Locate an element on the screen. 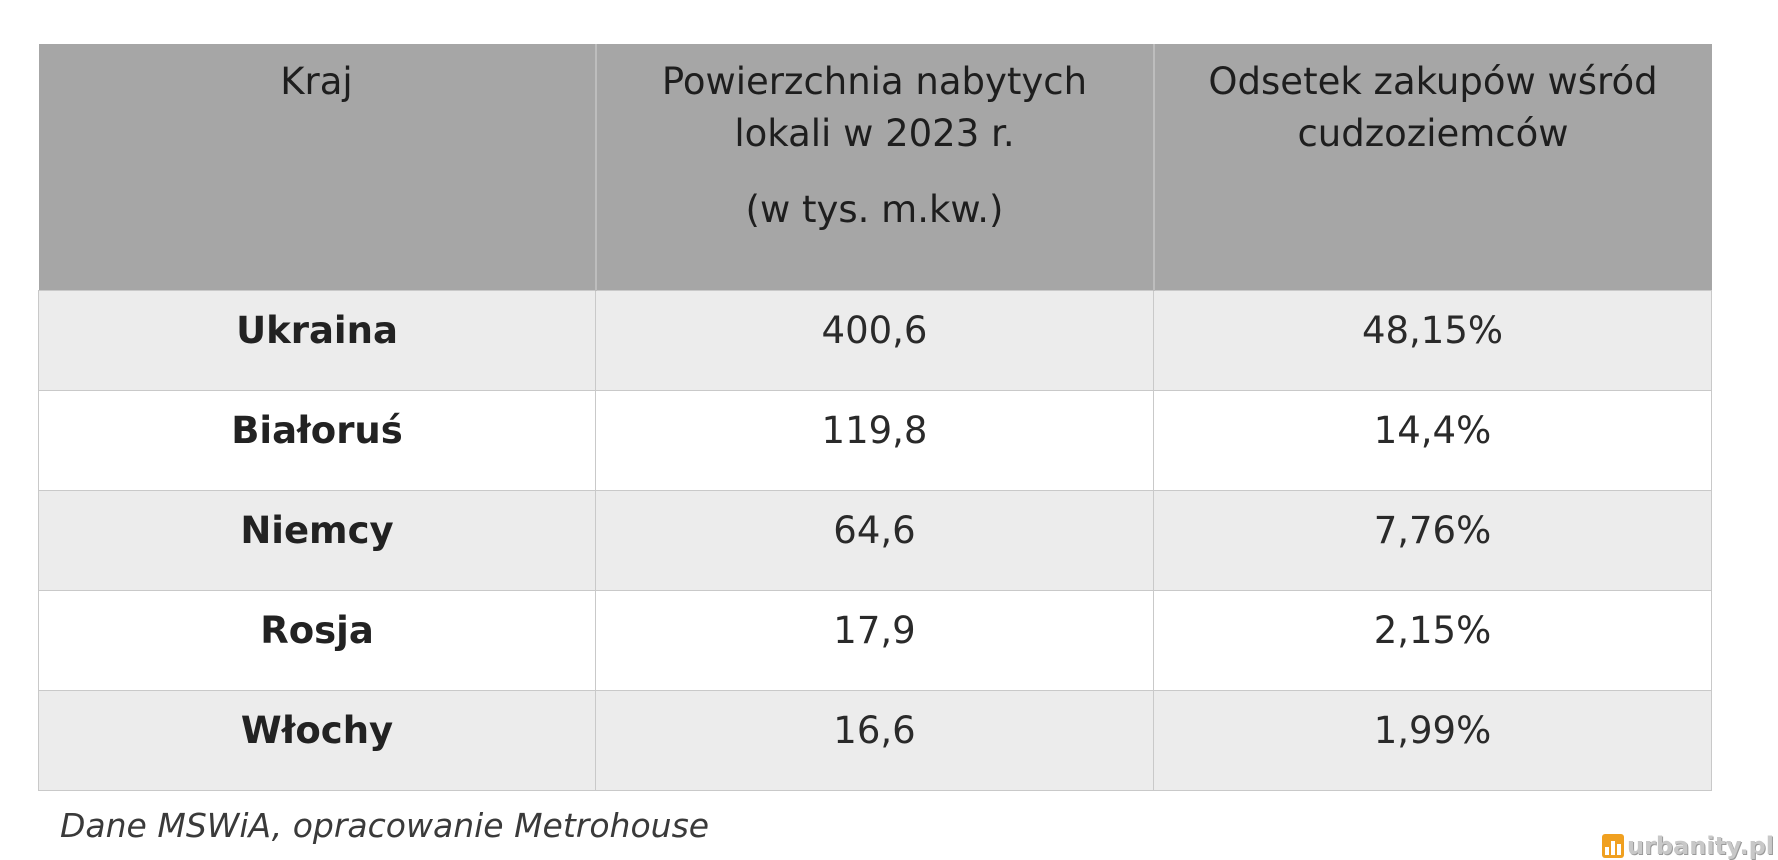  cell-share: 14,4% is located at coordinates (1432, 440).